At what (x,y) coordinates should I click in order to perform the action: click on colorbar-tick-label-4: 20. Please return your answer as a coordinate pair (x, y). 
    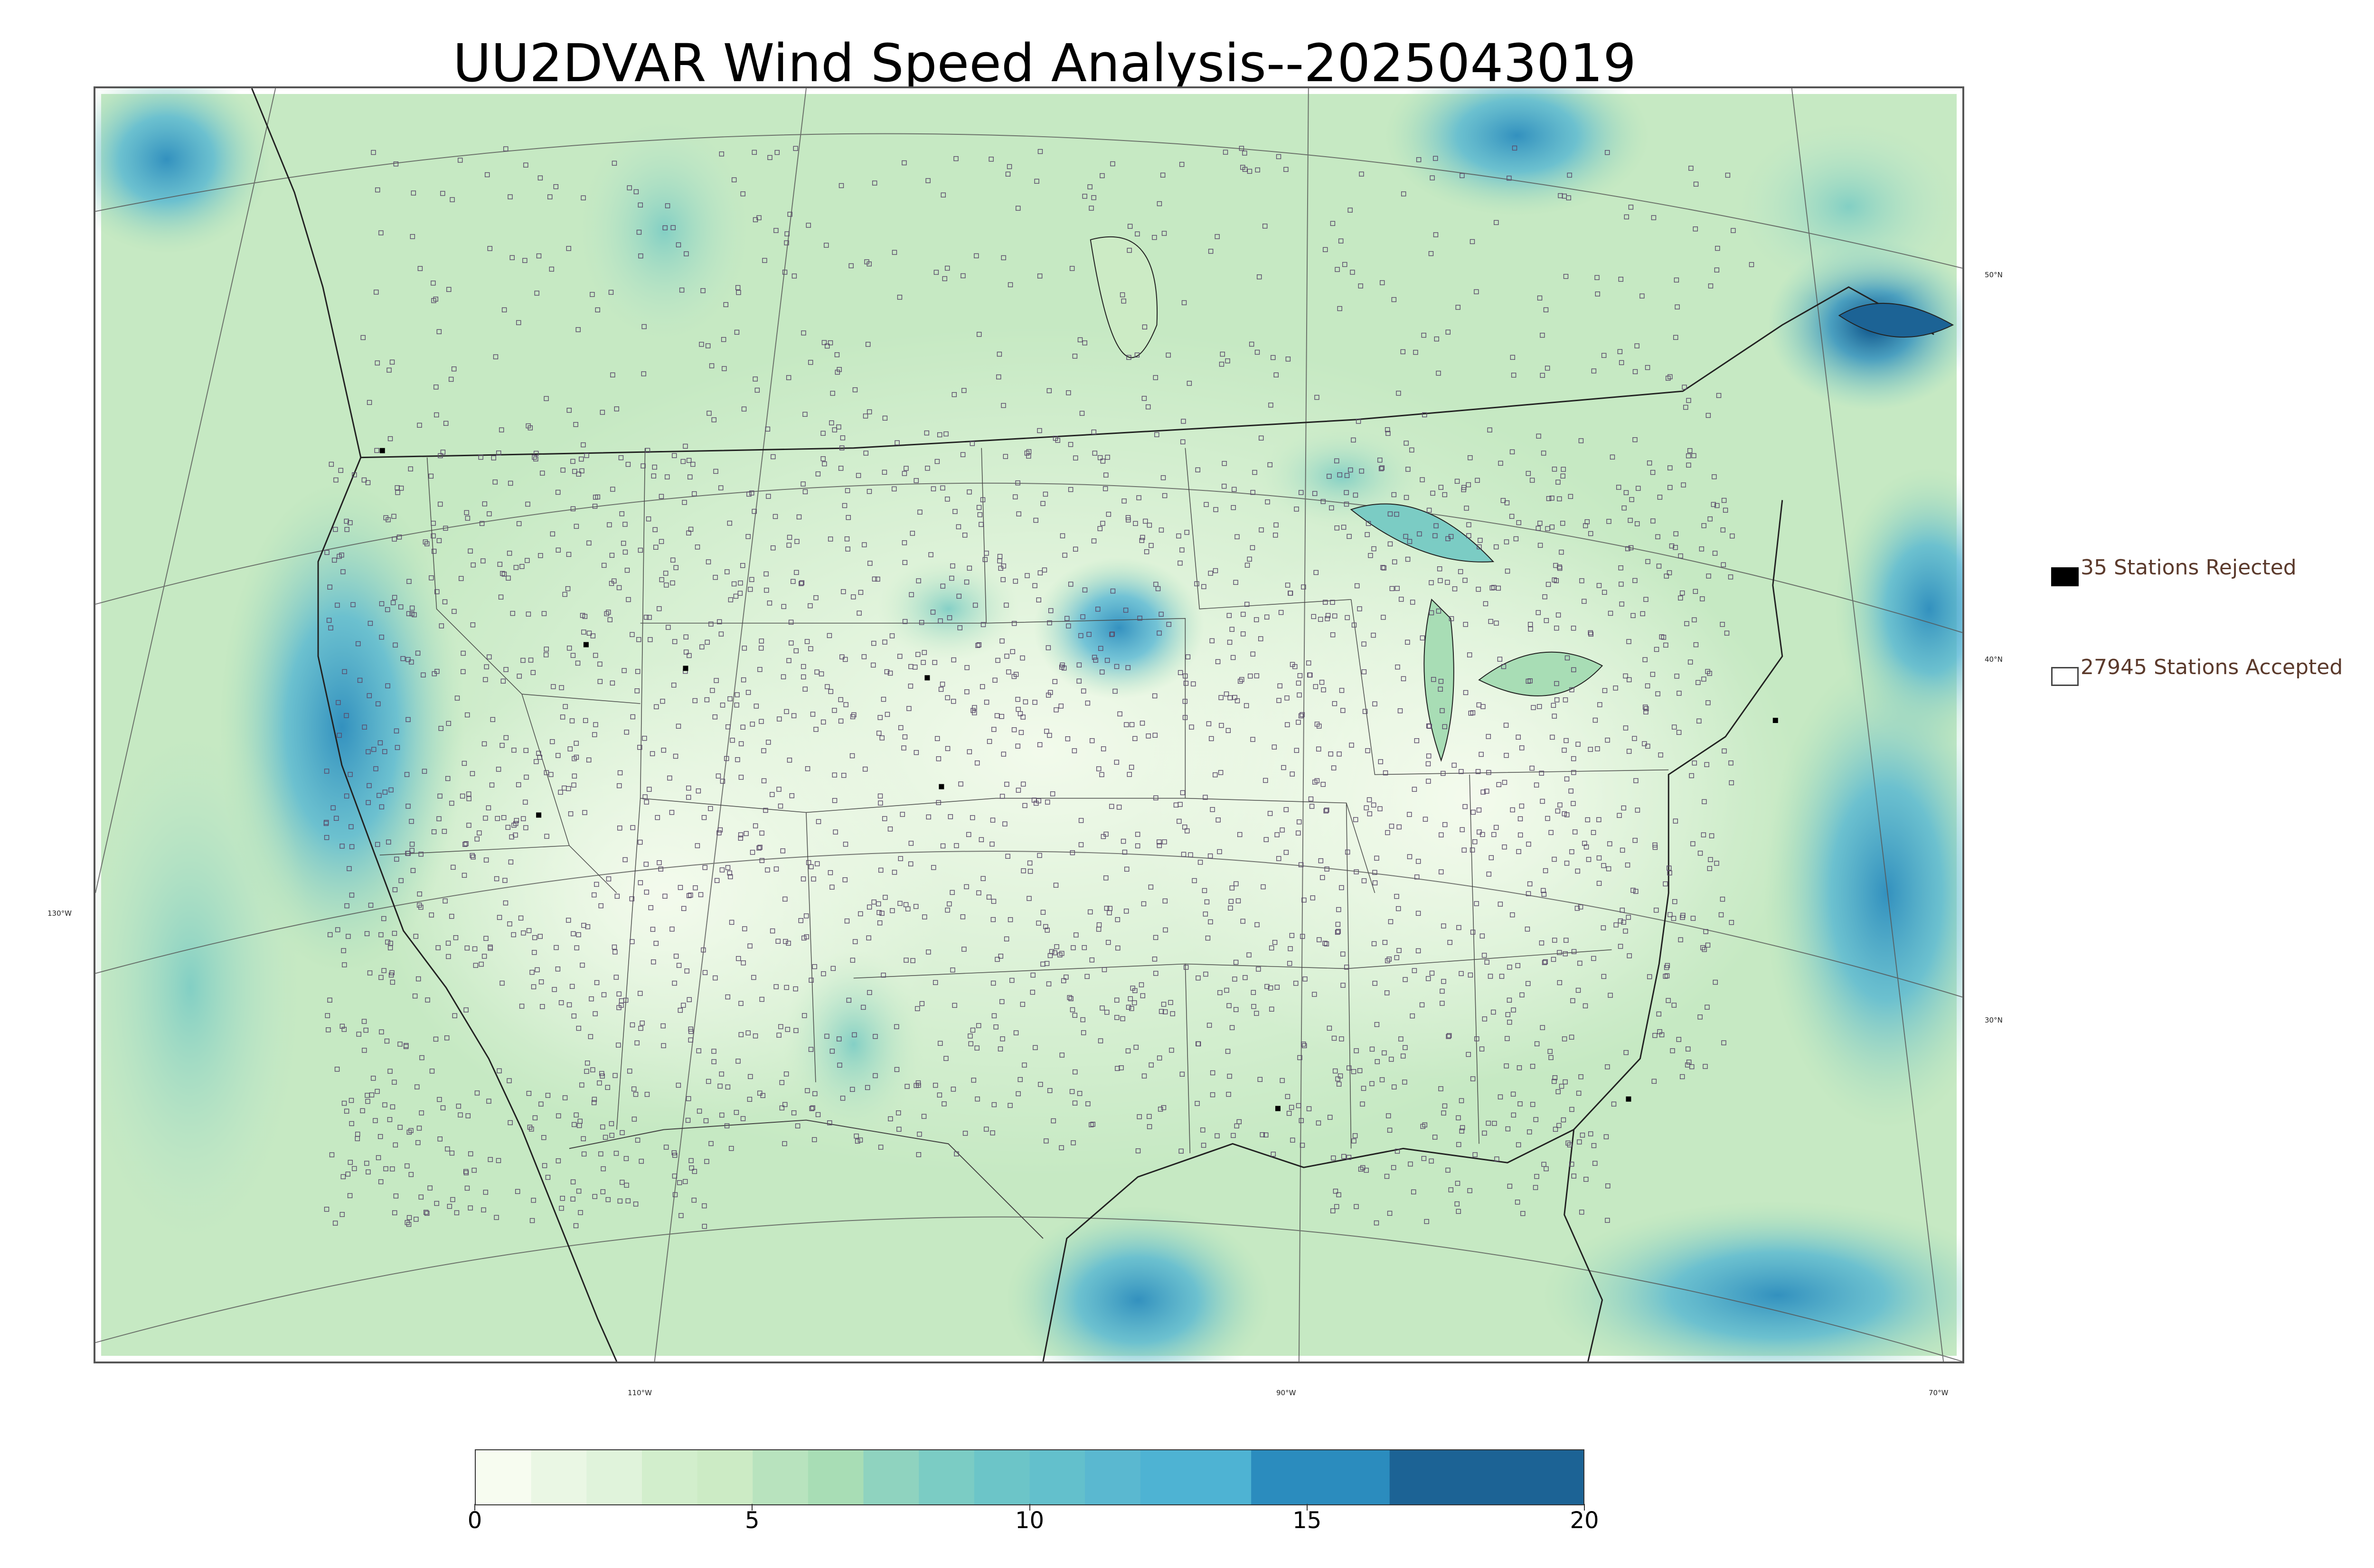
    Looking at the image, I should click on (1584, 1521).